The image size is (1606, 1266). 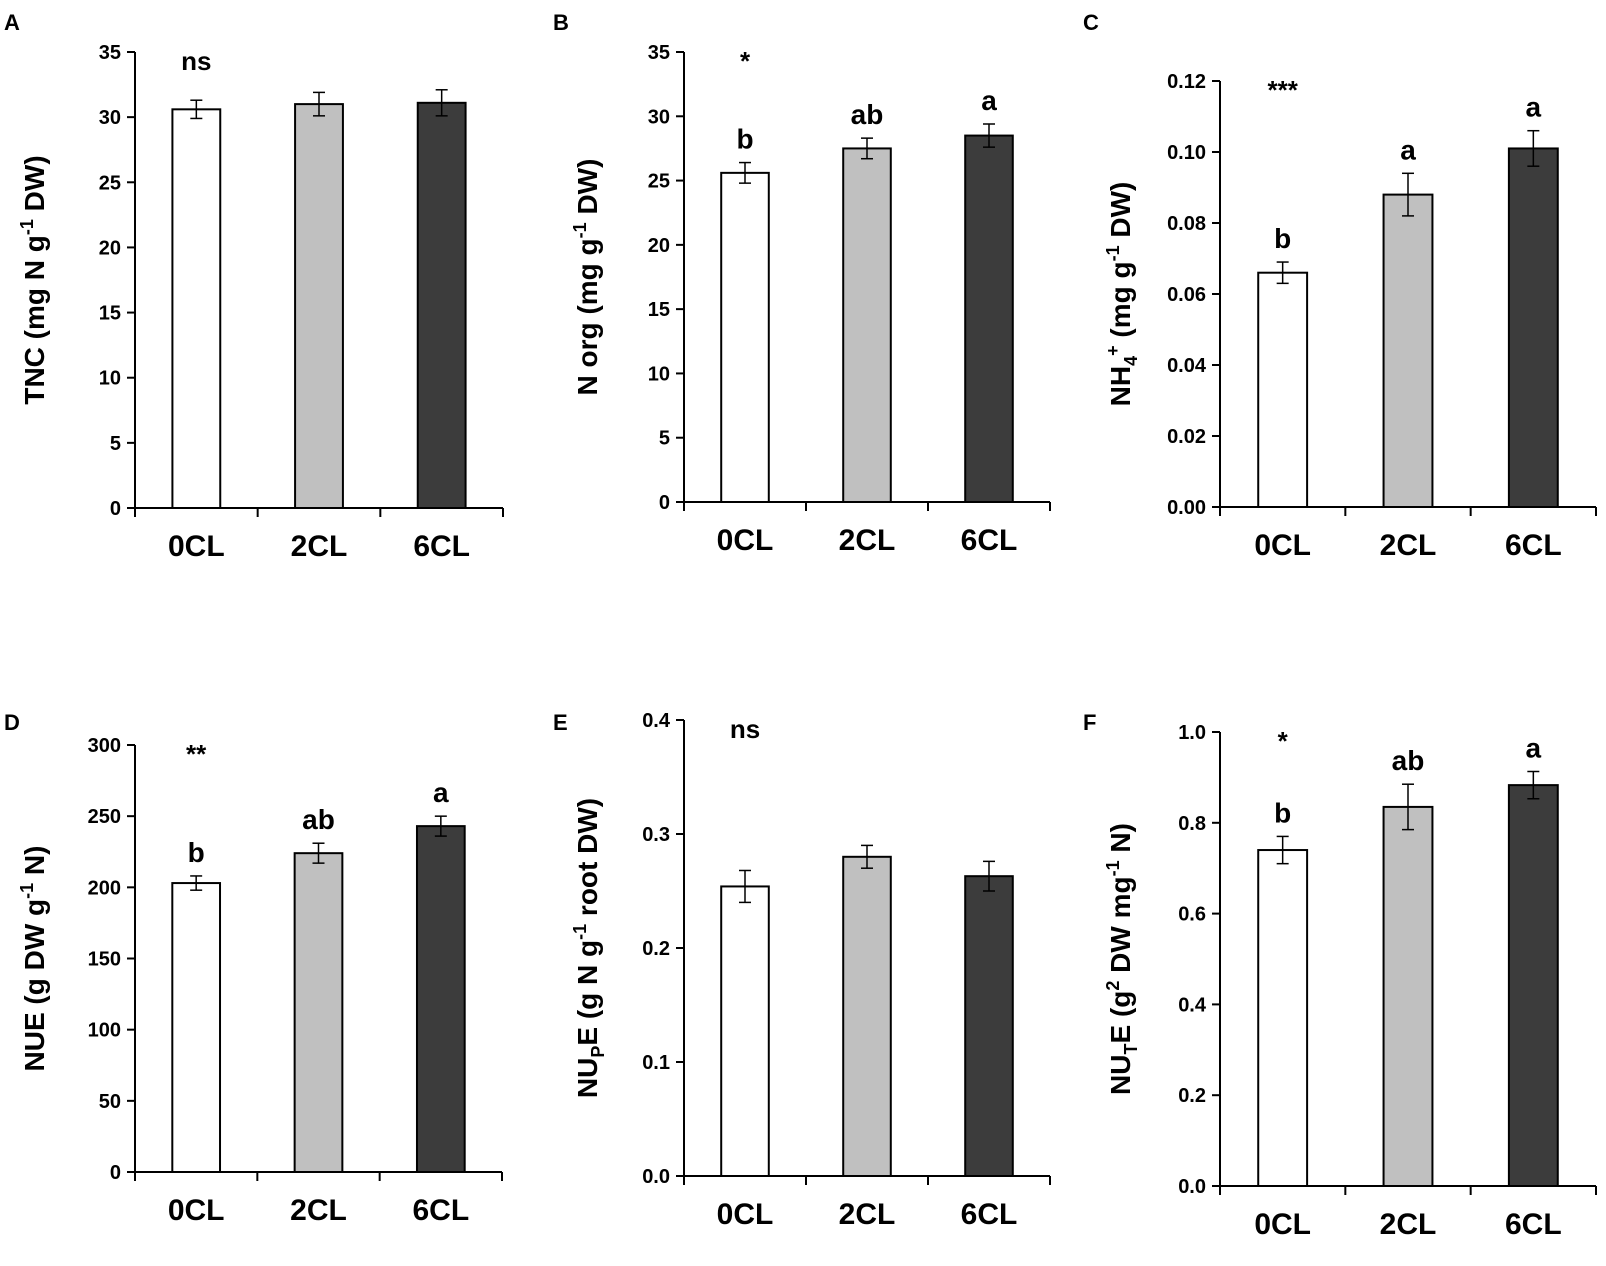 I want to click on bar-b-2cl, so click(x=867, y=325).